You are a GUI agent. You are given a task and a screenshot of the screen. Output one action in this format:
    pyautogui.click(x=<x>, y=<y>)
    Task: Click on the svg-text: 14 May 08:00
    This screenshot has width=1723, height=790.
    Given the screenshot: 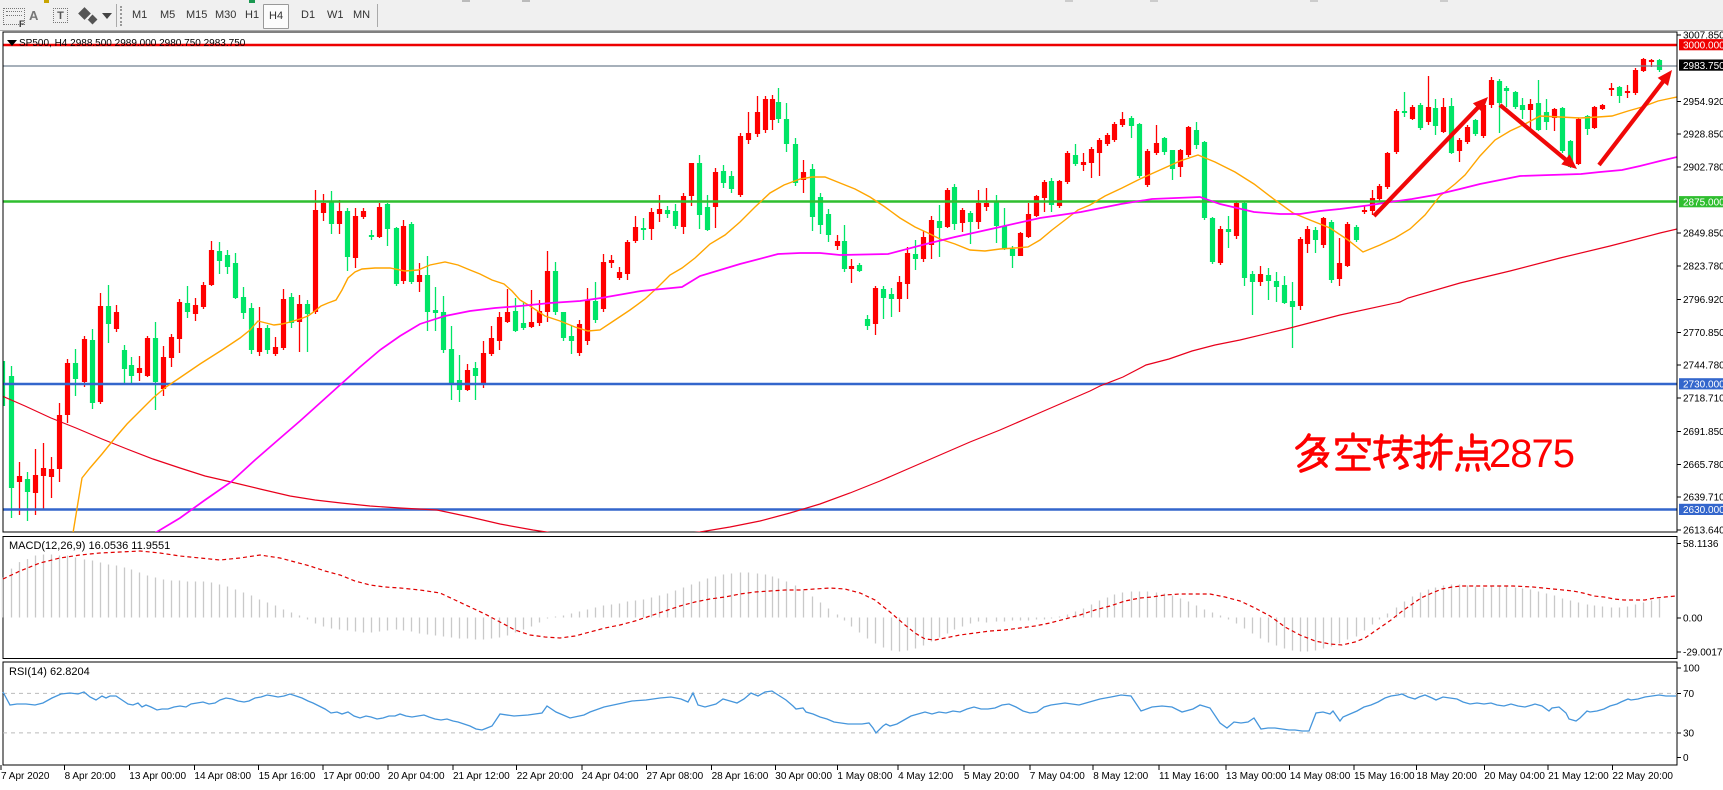 What is the action you would take?
    pyautogui.click(x=1320, y=776)
    